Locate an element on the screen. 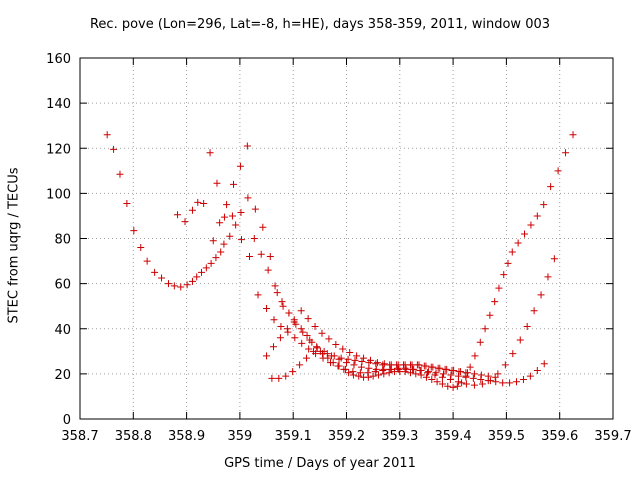  x-axis-label: GPS time / Days of year 2011 is located at coordinates (320, 463).